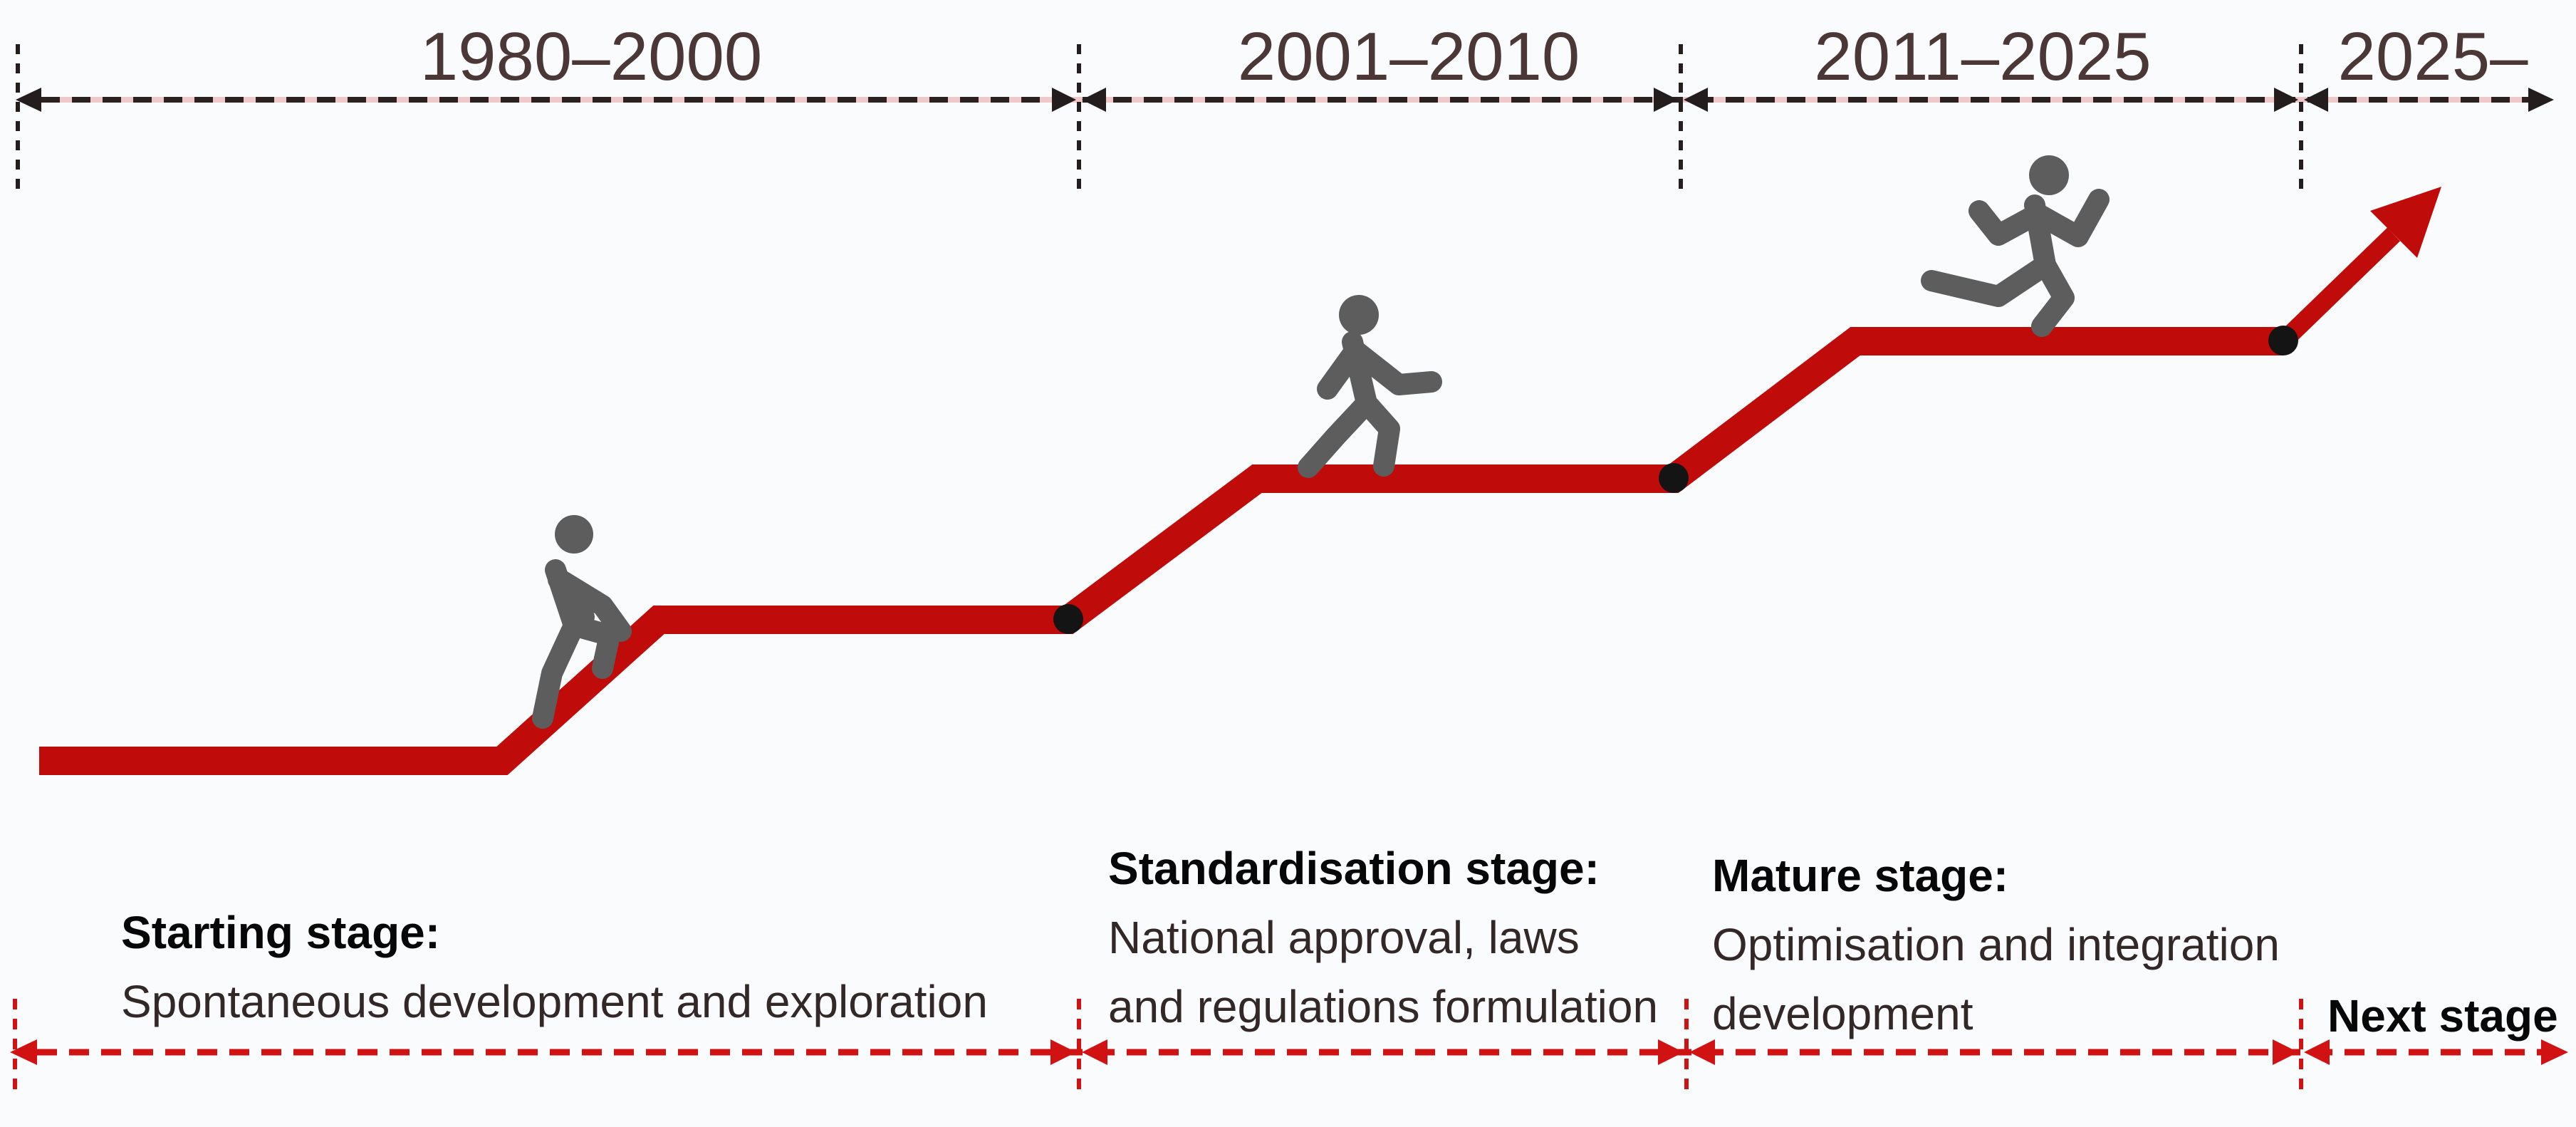  Describe the element at coordinates (1285, 116) in the screenshot. I see `top-timeline` at that location.